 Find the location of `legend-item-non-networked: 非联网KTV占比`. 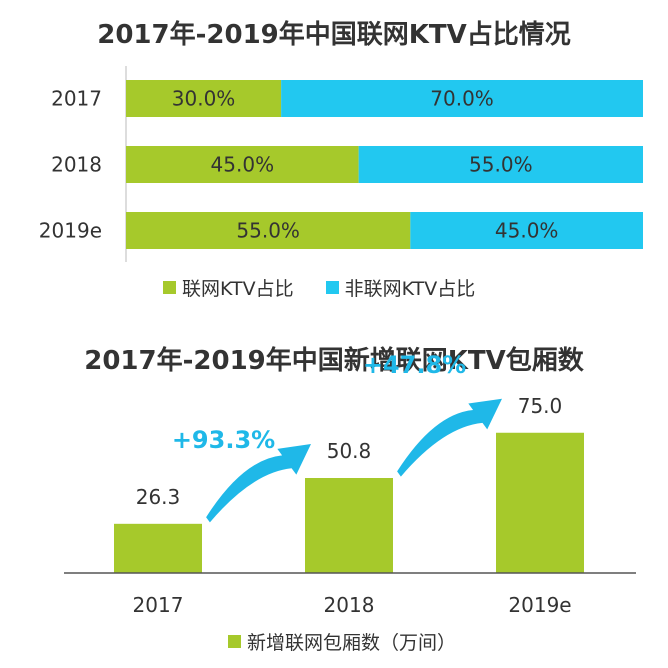

legend-item-non-networked: 非联网KTV占比 is located at coordinates (400, 289).